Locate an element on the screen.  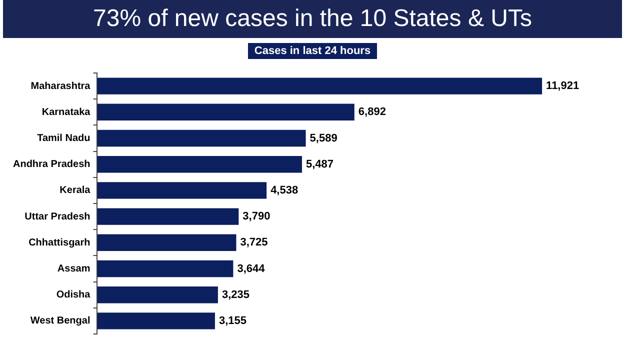
data-label: 3,725 is located at coordinates (254, 242).